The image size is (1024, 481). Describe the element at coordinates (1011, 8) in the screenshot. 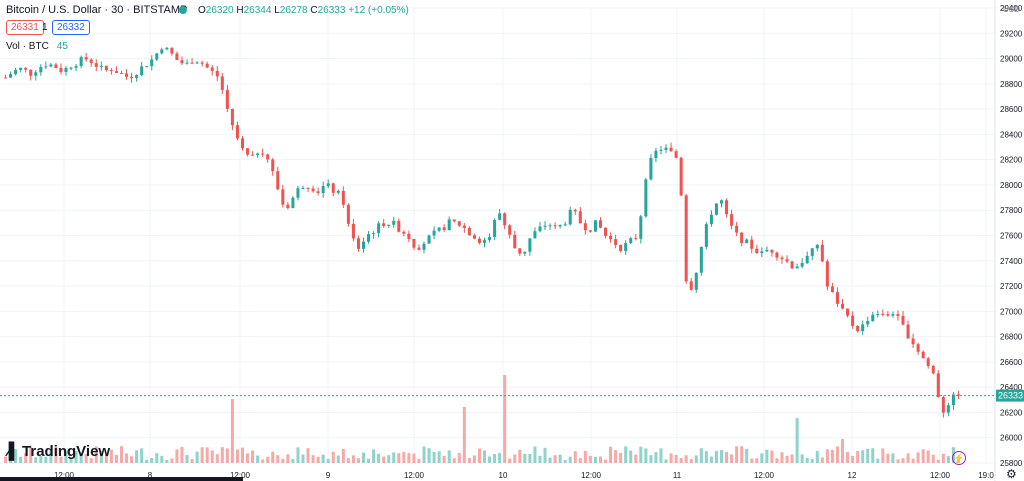

I see `y-tick-label: 29400` at that location.